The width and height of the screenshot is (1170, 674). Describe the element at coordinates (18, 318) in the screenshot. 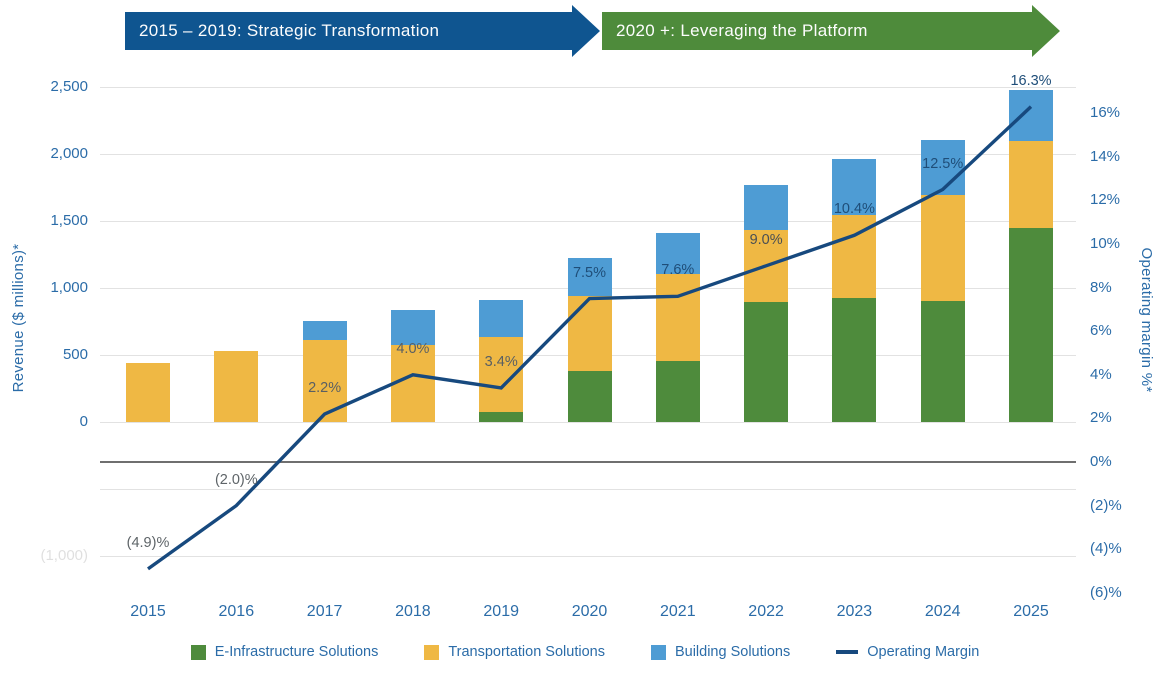

I see `left-axis-title: Revenue ($ millions)*` at that location.